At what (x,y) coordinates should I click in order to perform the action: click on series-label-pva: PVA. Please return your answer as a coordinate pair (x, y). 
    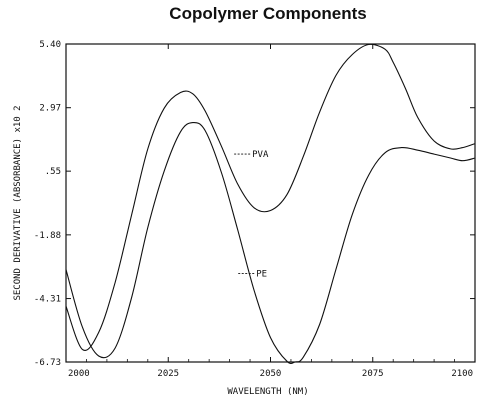
    Looking at the image, I should click on (260, 155).